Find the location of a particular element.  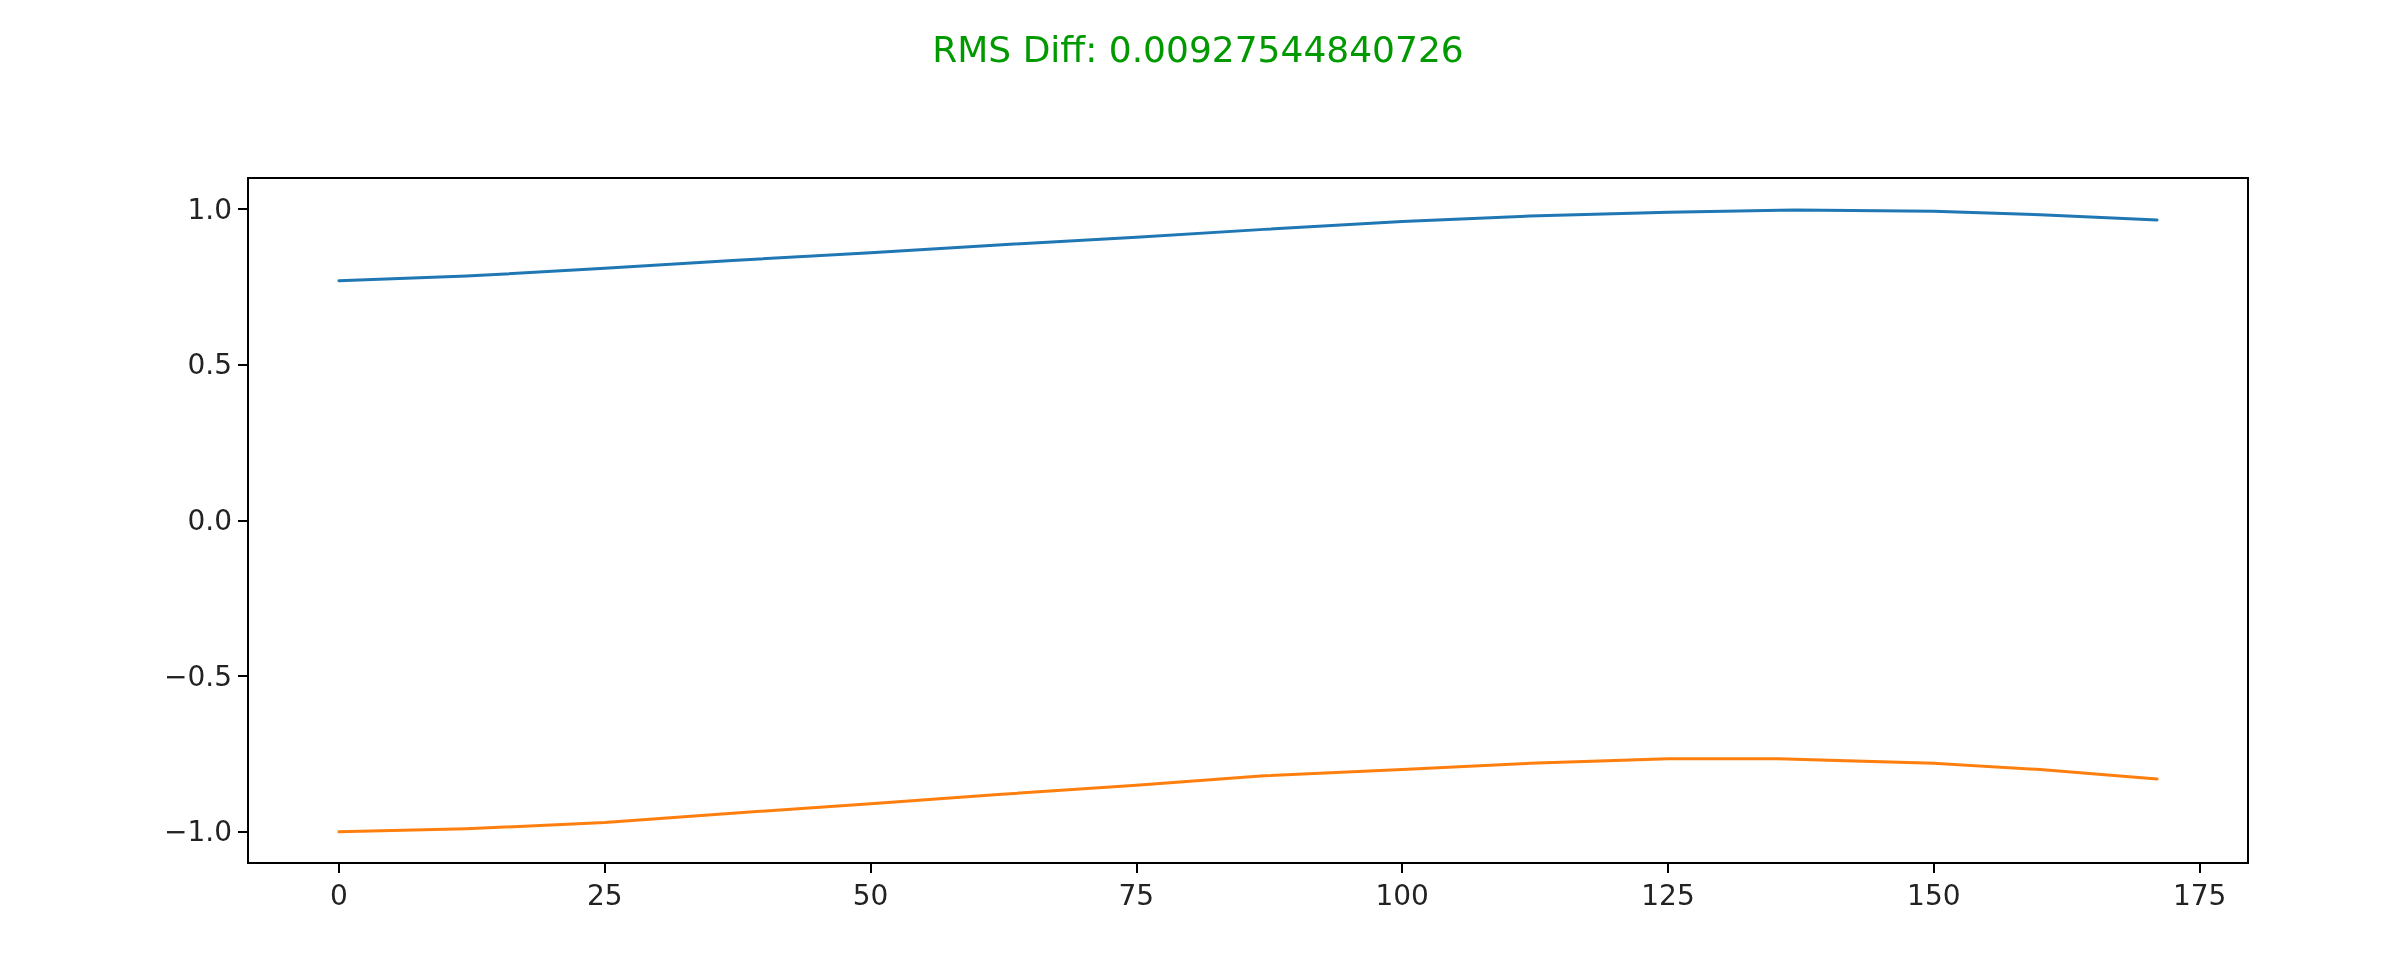

x-tick-label: 50 is located at coordinates (870, 895).